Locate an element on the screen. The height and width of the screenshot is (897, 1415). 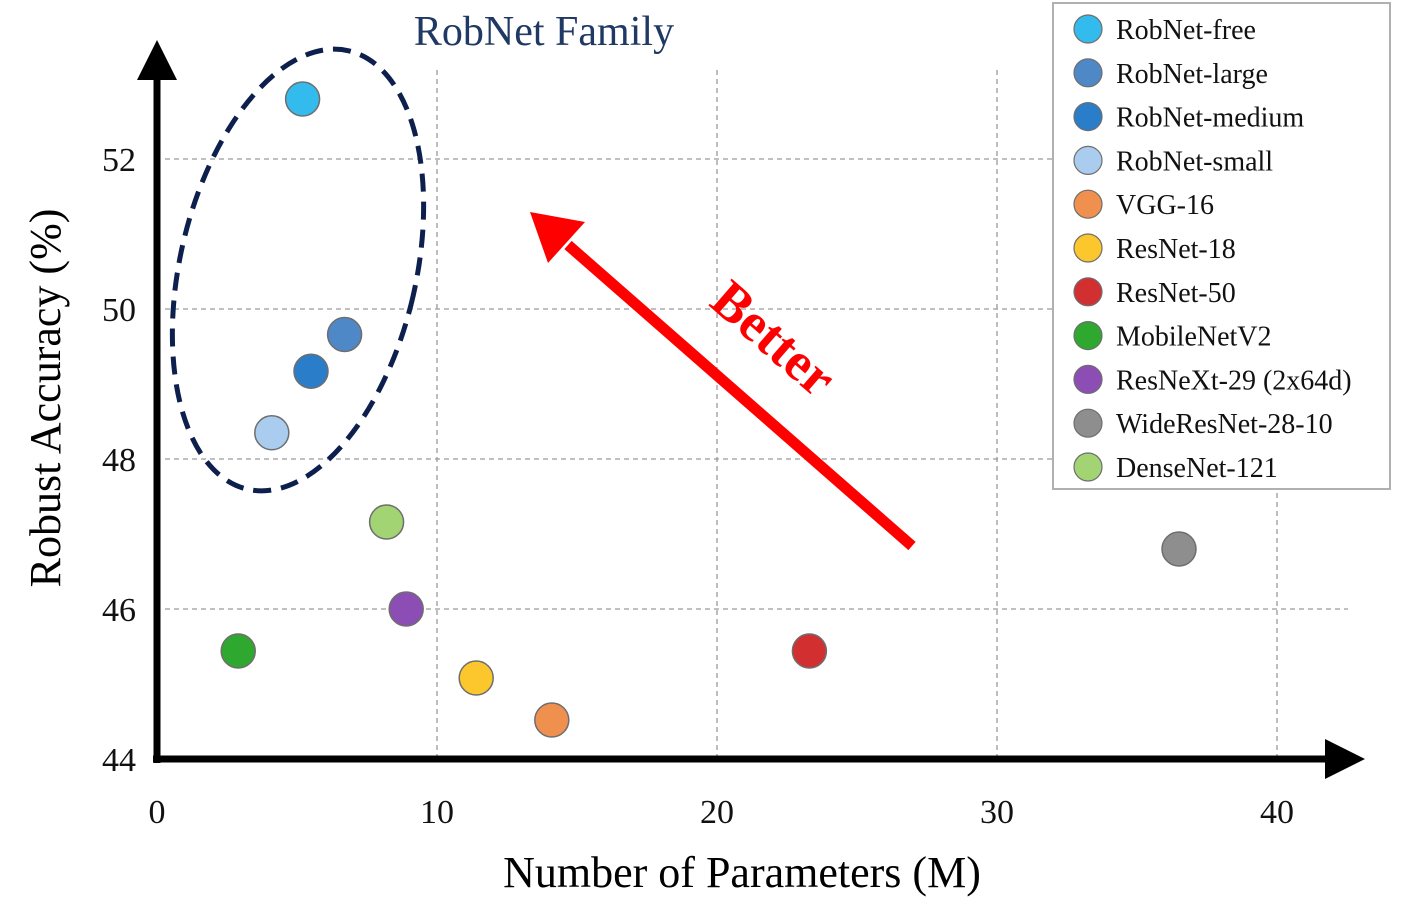
x-axis-arrowhead is located at coordinates (1345, 759).